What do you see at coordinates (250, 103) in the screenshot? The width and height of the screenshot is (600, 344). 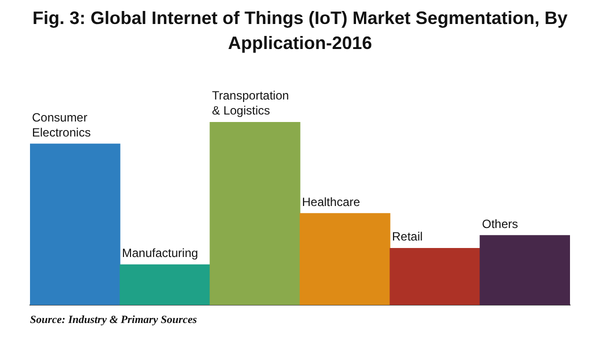 I see `x-tick-label: Transportation & Logistics` at bounding box center [250, 103].